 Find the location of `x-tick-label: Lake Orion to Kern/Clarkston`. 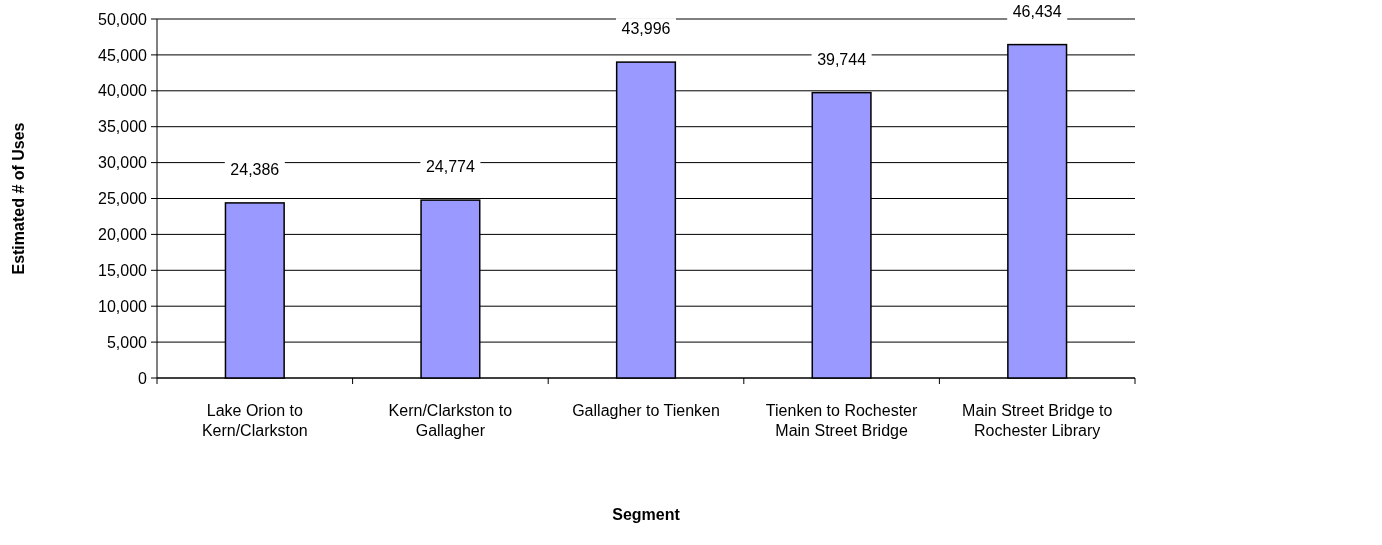

x-tick-label: Lake Orion to Kern/Clarkston is located at coordinates (254, 420).